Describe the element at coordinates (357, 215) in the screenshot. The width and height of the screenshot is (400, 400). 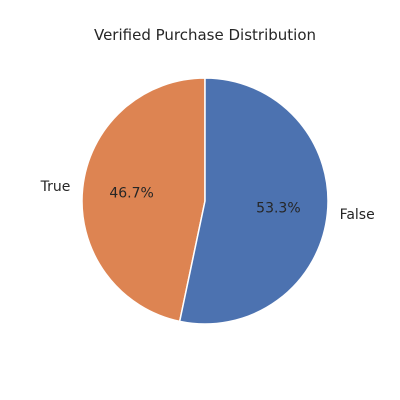
I see `slice-label-false: False` at that location.